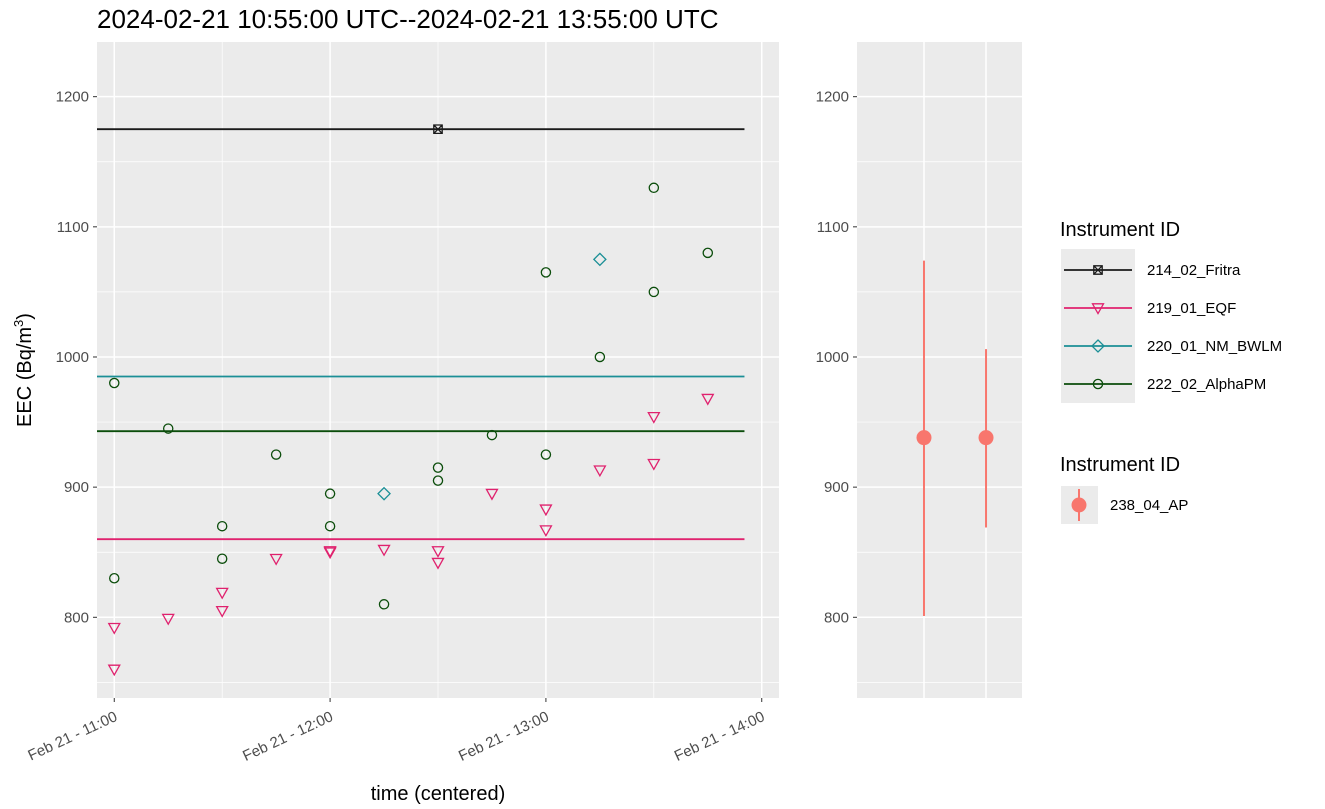 The width and height of the screenshot is (1325, 809). What do you see at coordinates (288, 736) in the screenshot?
I see `x-tick-label: Feb 21 - 12:00` at bounding box center [288, 736].